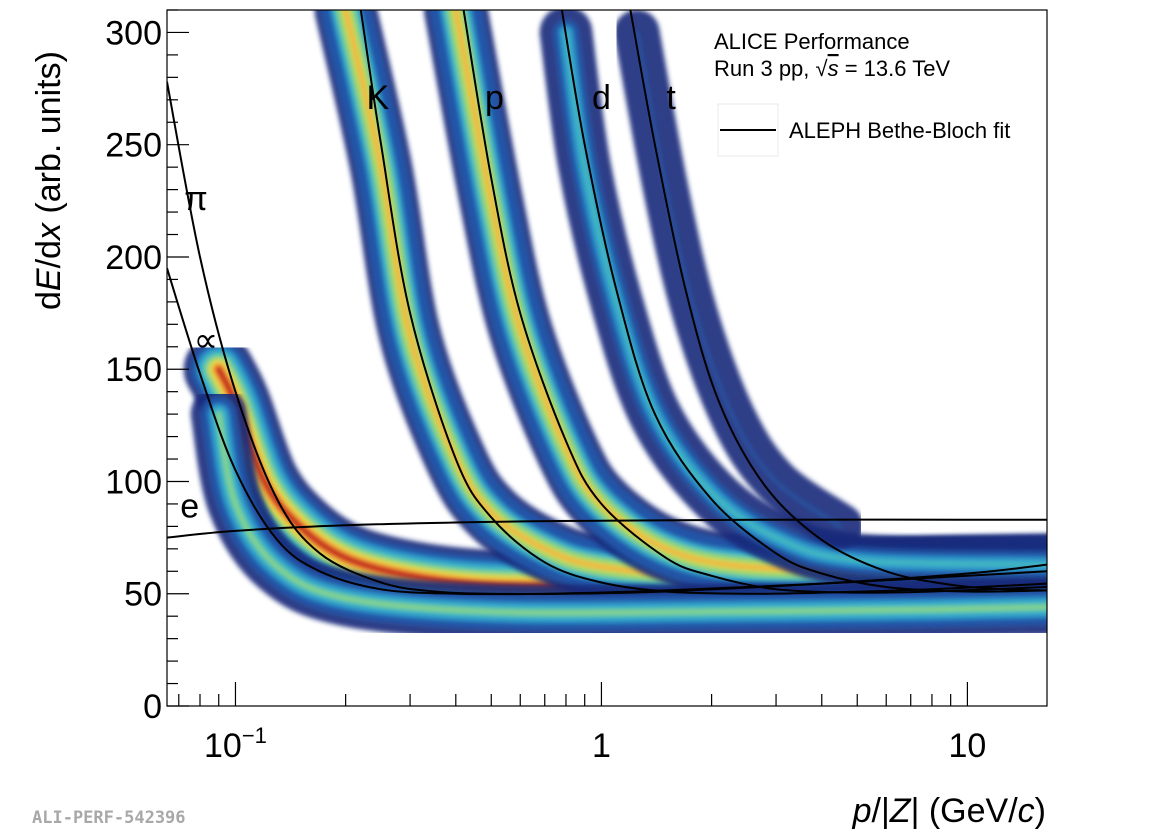 Image resolution: width=1168 pixels, height=830 pixels. What do you see at coordinates (49, 180) in the screenshot?
I see `y-axis-title: dE/dx (arb. units)` at bounding box center [49, 180].